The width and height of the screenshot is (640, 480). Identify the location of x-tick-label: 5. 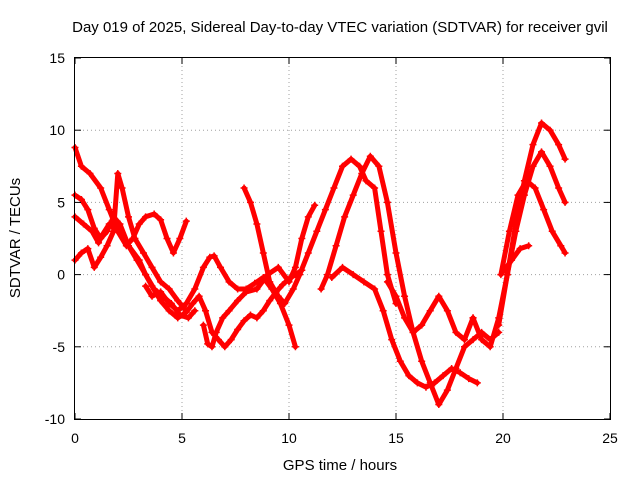
(182, 438).